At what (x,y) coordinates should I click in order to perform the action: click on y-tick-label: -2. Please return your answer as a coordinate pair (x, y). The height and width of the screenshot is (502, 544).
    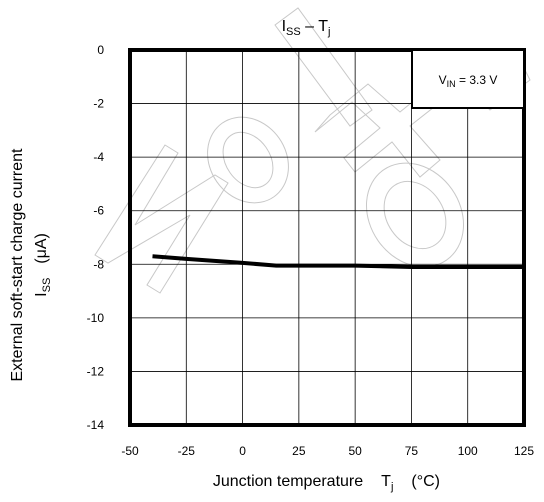
    Looking at the image, I should click on (98, 104).